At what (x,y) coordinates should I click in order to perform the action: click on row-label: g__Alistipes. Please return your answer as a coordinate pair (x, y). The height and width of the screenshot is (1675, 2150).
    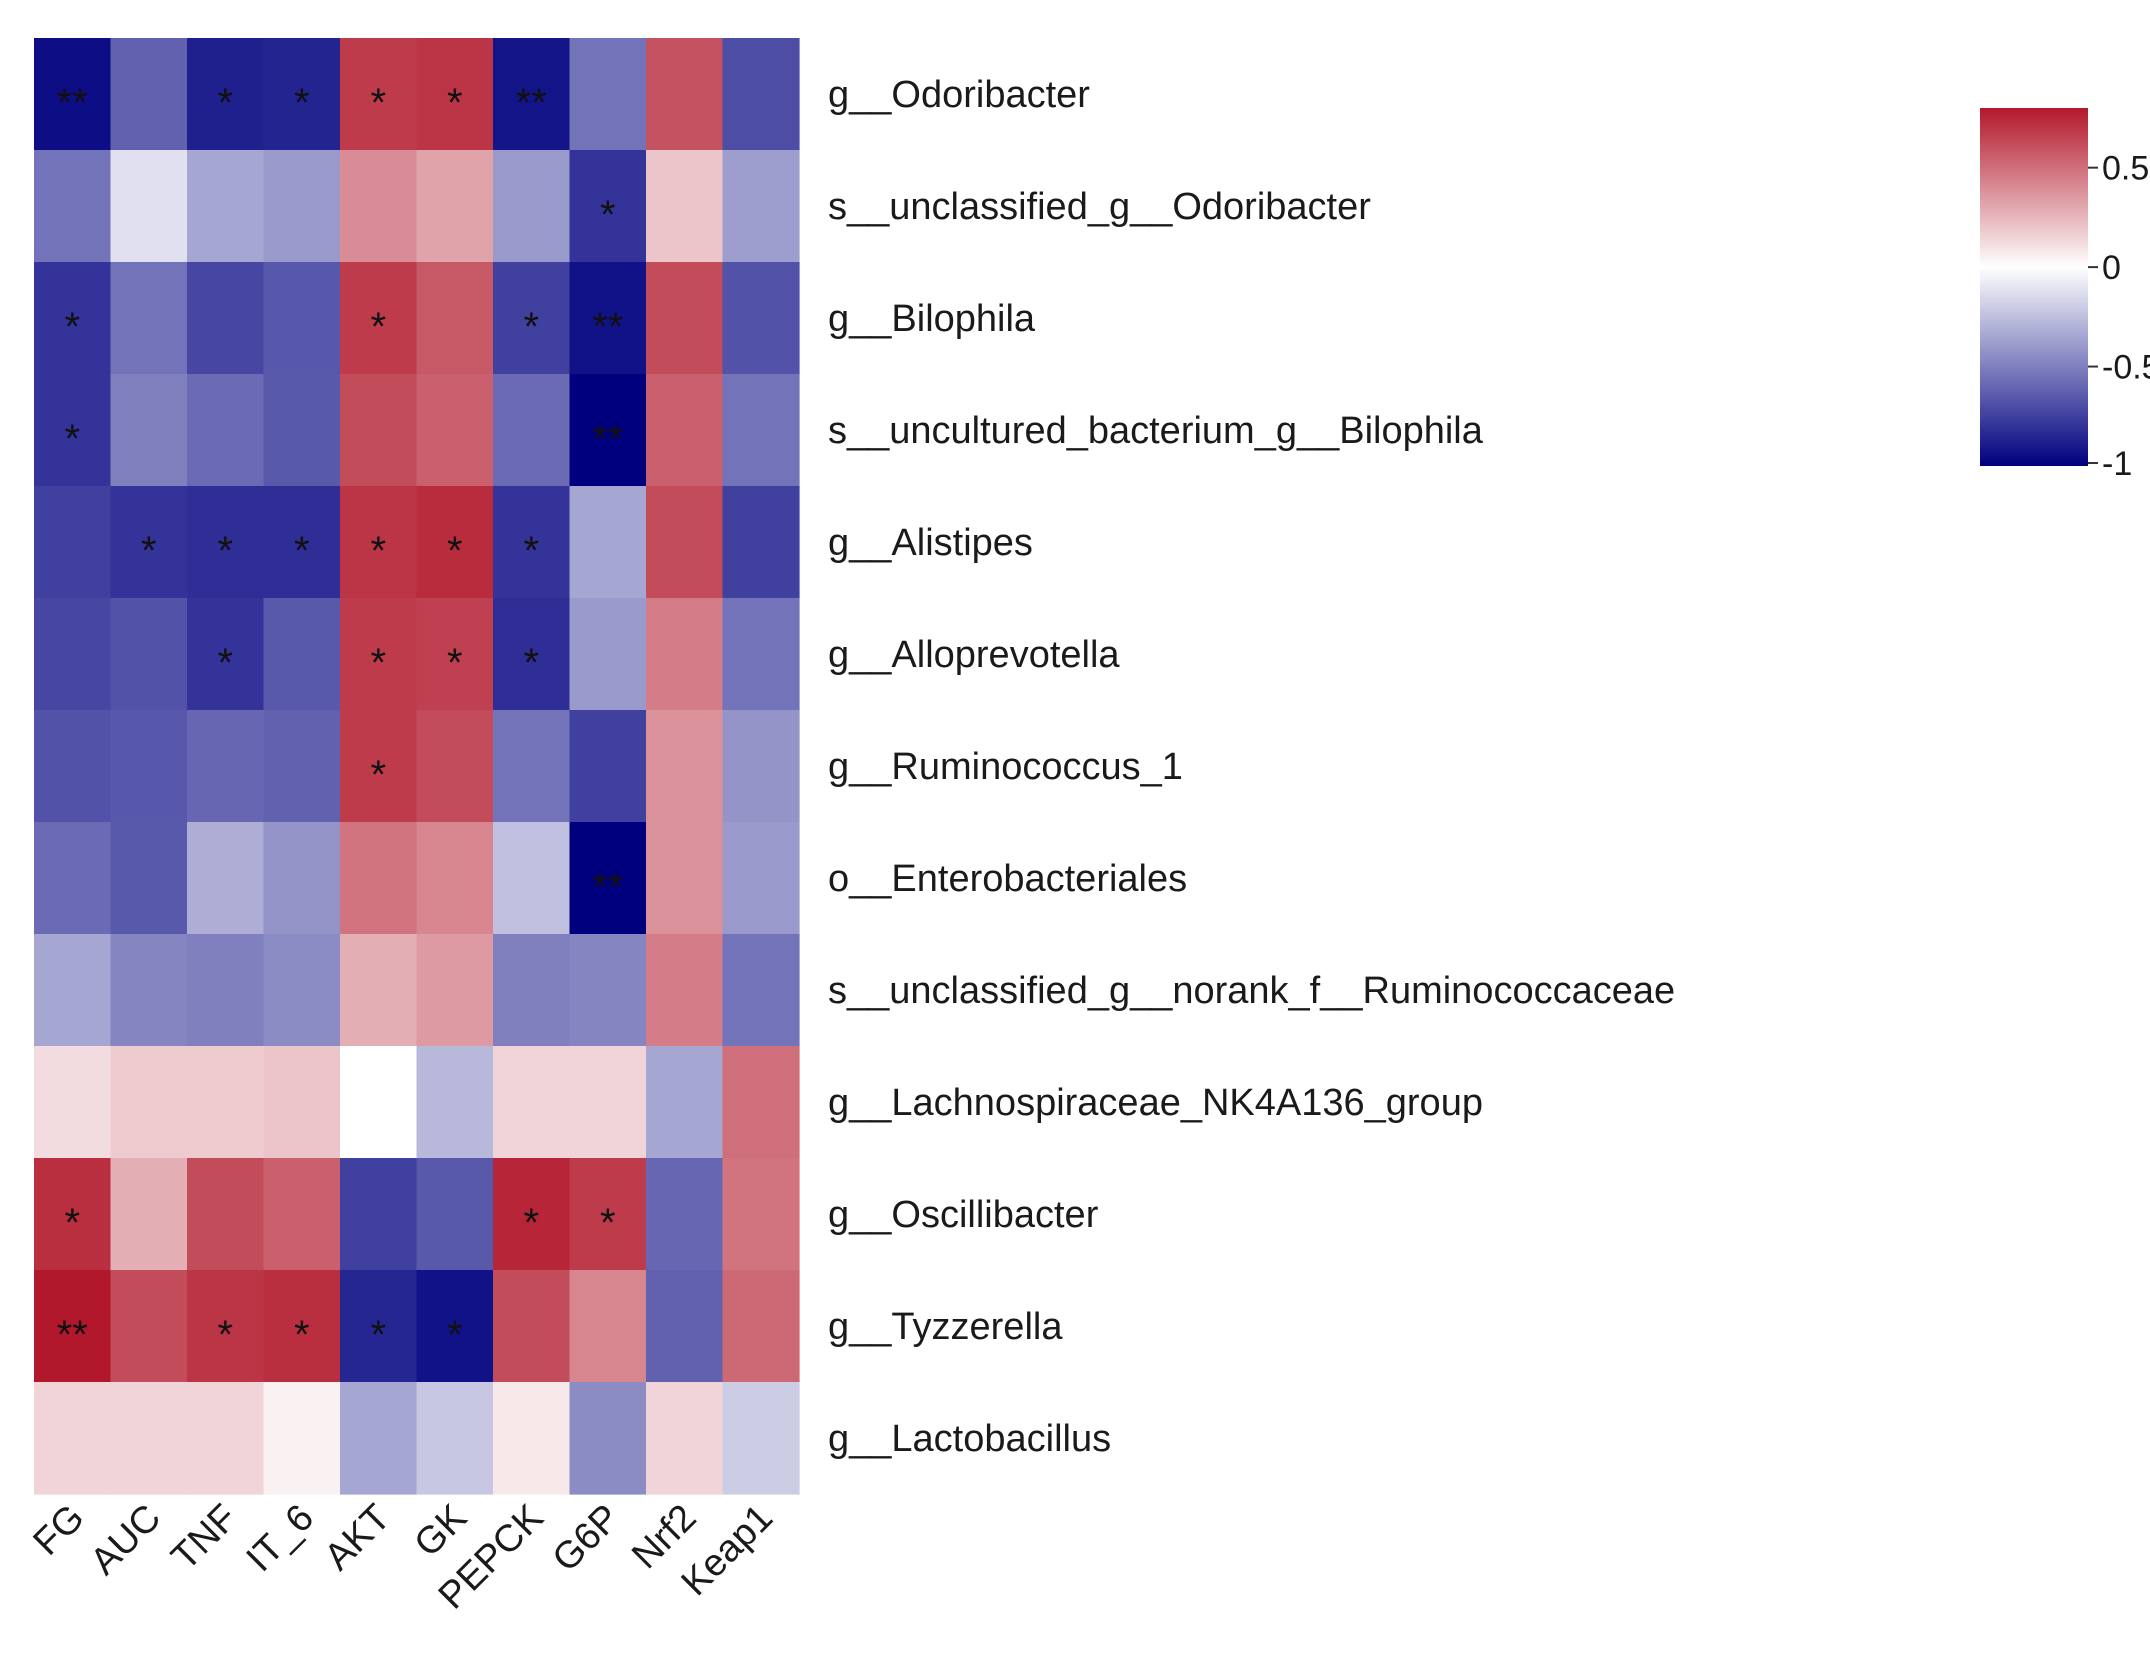
    Looking at the image, I should click on (930, 543).